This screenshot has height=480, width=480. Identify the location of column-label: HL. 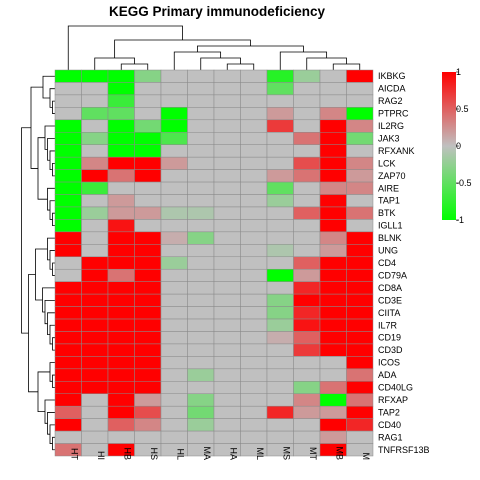
(180, 454).